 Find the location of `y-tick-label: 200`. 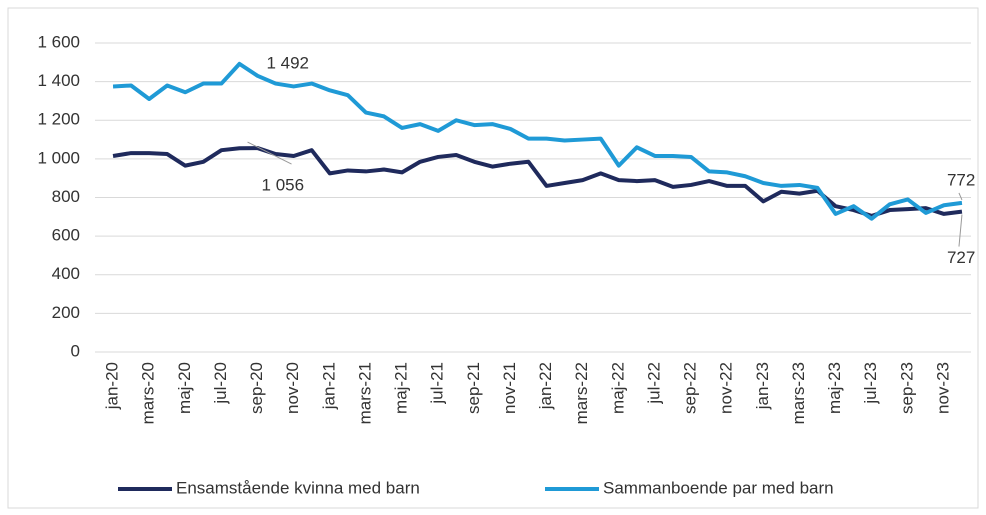

y-tick-label: 200 is located at coordinates (66, 312).